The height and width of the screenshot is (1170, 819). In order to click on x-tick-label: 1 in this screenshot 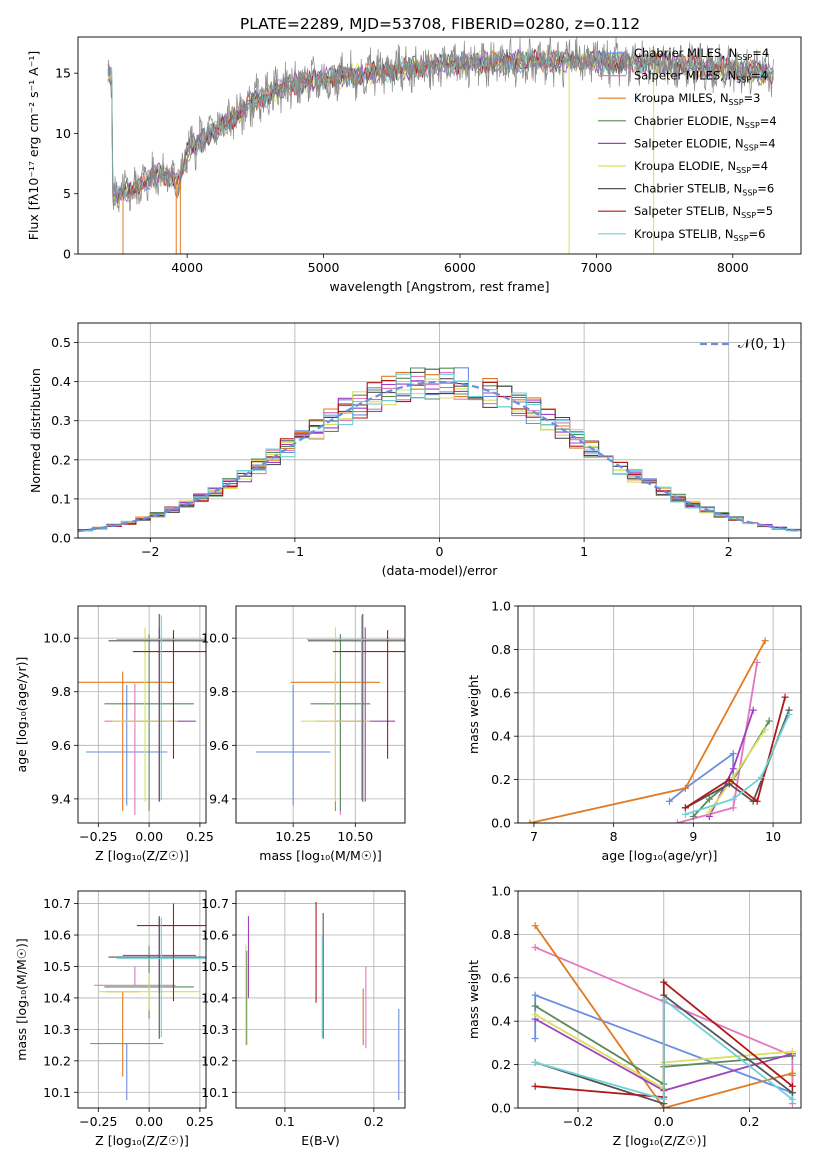, I will do `click(584, 551)`.